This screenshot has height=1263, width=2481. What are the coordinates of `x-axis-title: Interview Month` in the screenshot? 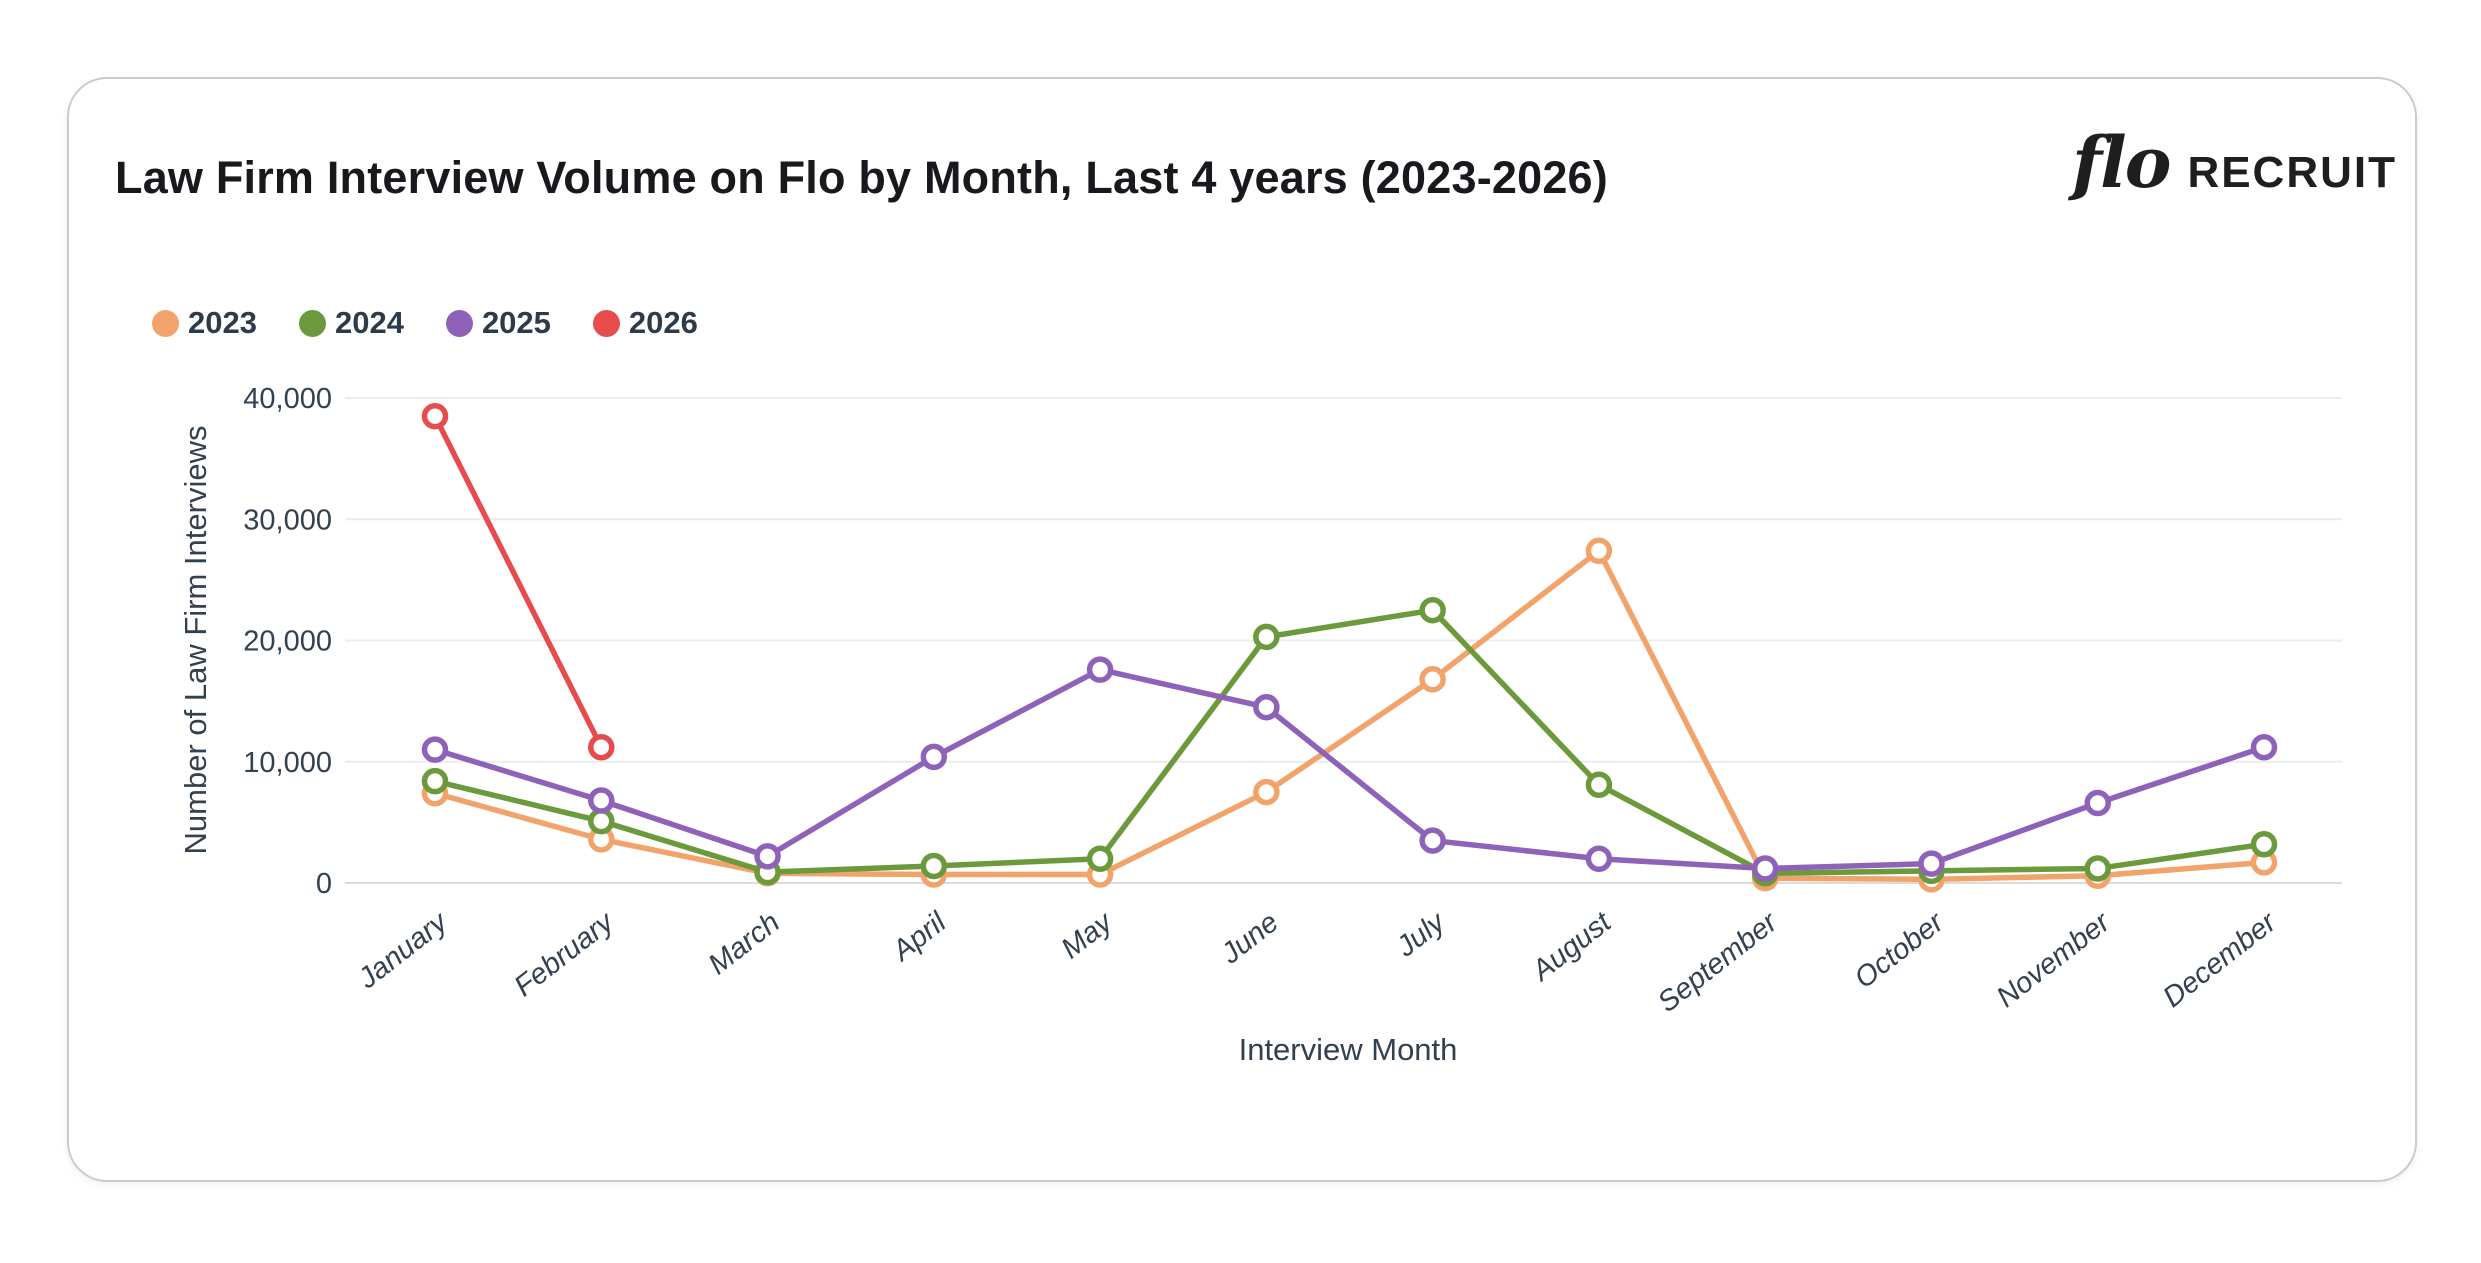 It's located at (1348, 1049).